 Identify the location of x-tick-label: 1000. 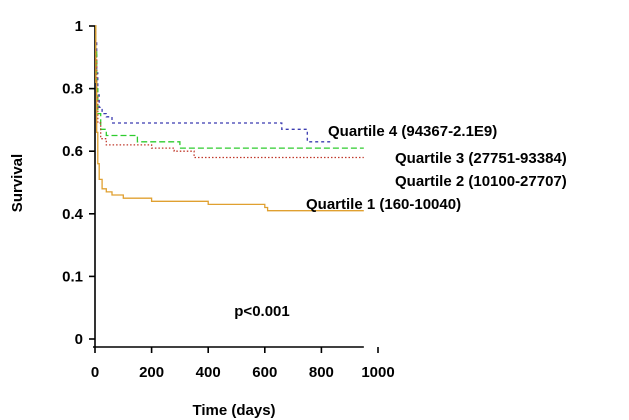
(377, 372).